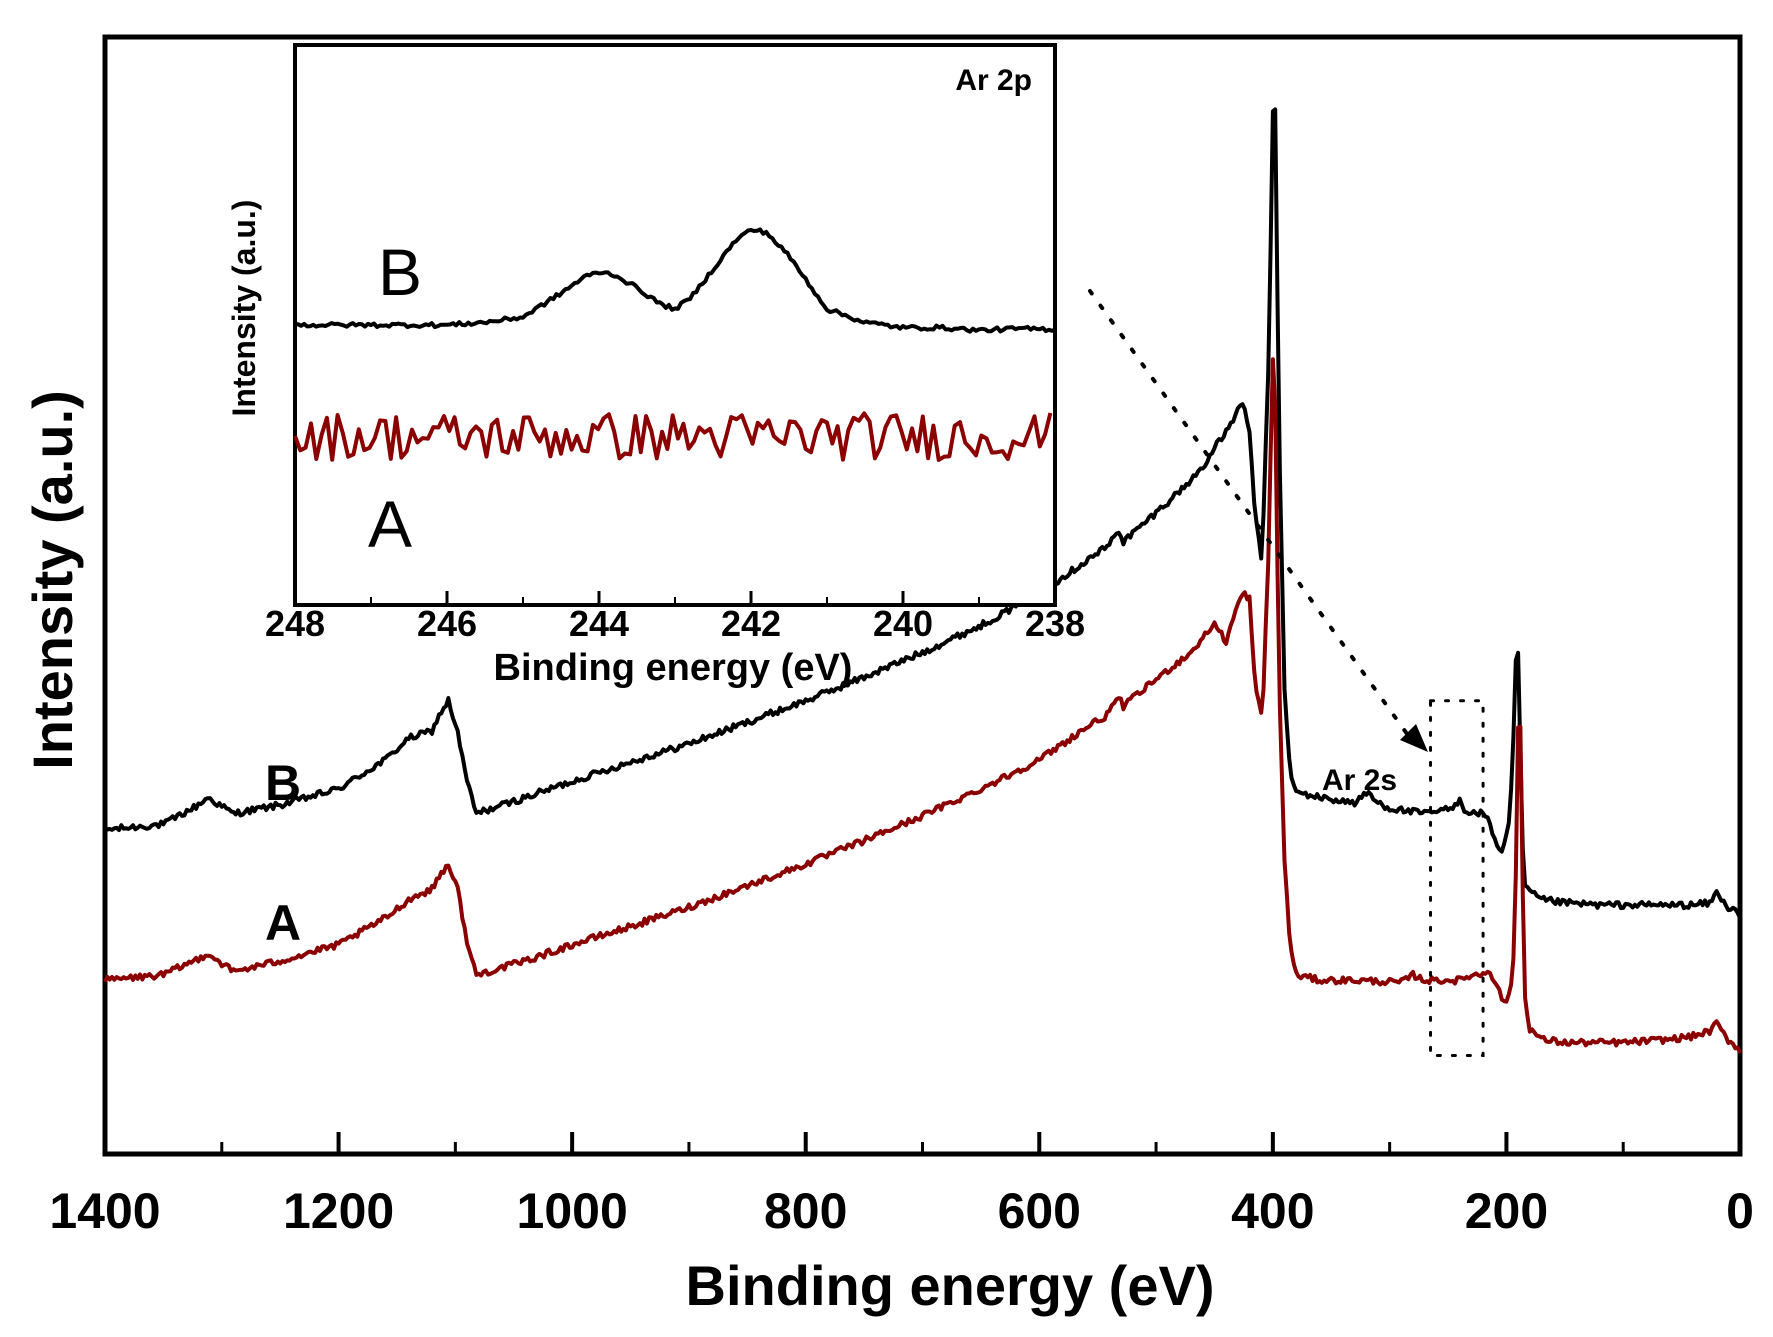 The image size is (1773, 1337). Describe the element at coordinates (1506, 1211) in the screenshot. I see `main-x-tick-label: 200` at that location.